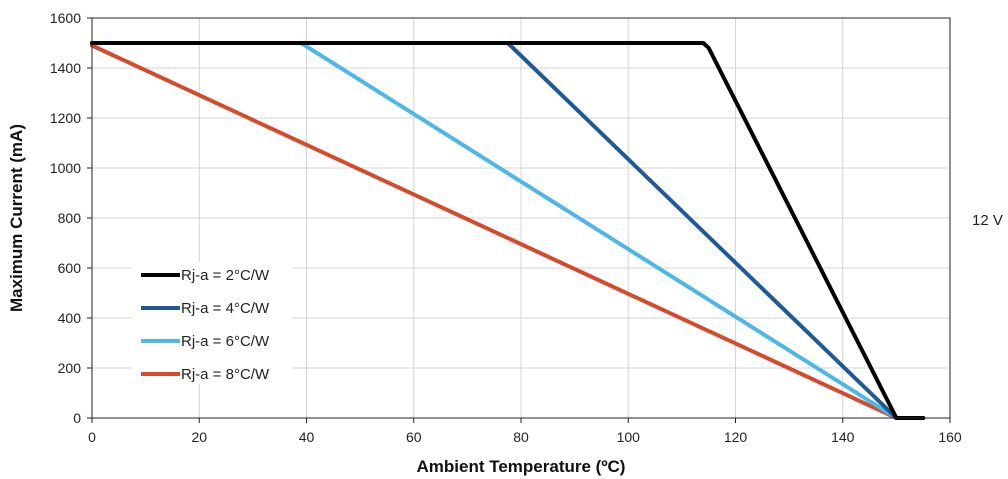 The width and height of the screenshot is (1008, 479). Describe the element at coordinates (225, 308) in the screenshot. I see `legend-label: Rj-a = 4°C/W` at that location.